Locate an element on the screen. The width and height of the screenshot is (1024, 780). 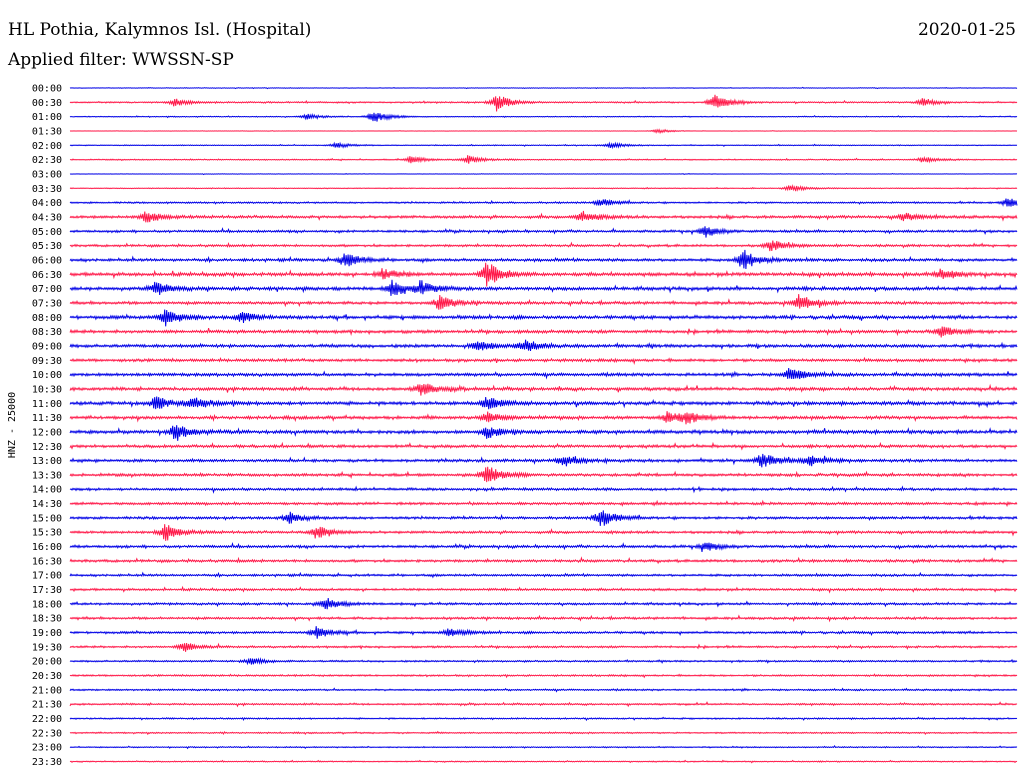
time-tick-label: 21:30 is located at coordinates (47, 705).